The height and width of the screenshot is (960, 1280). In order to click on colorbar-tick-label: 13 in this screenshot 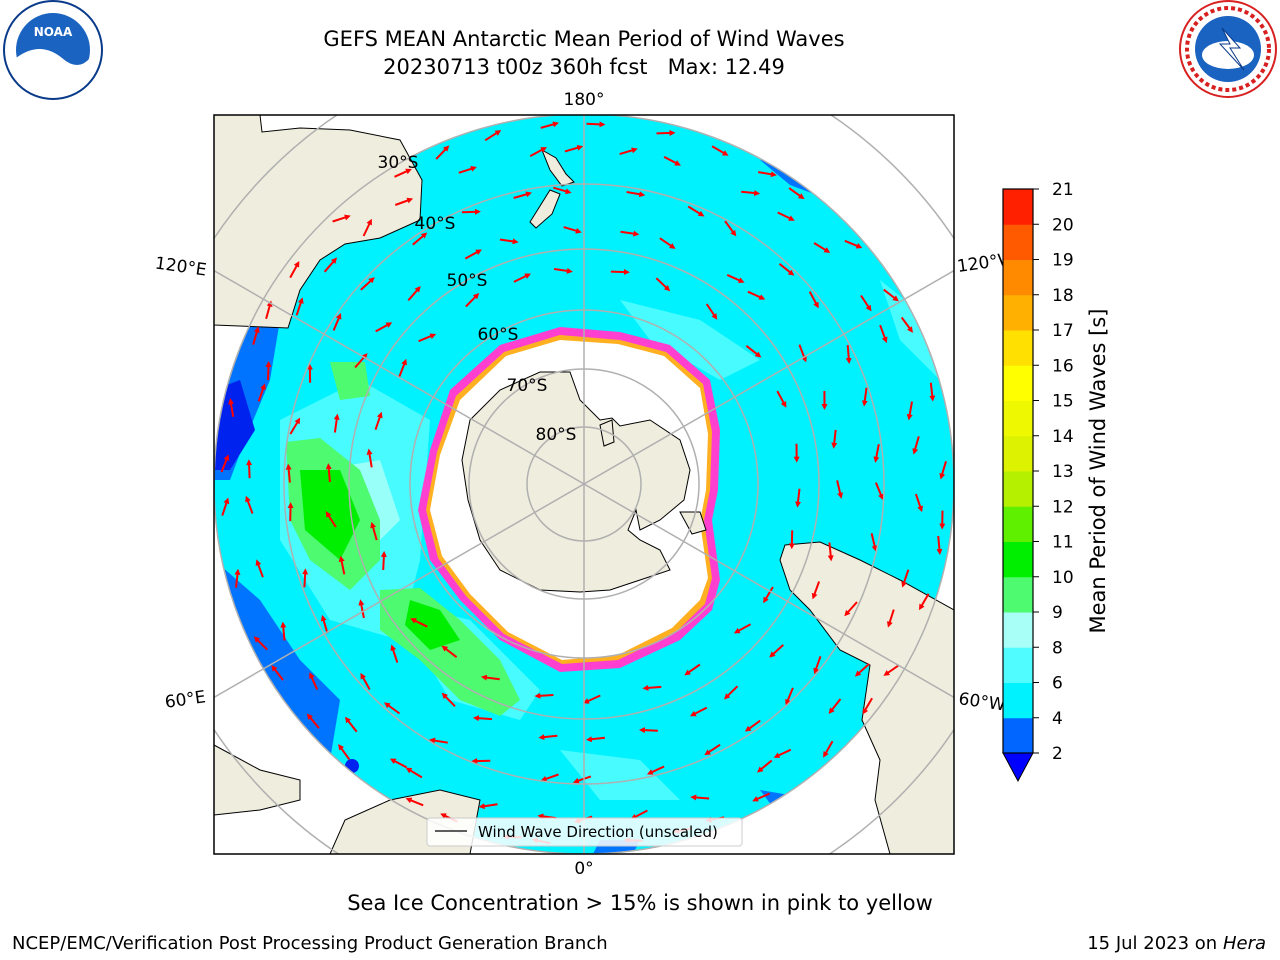, I will do `click(1063, 472)`.